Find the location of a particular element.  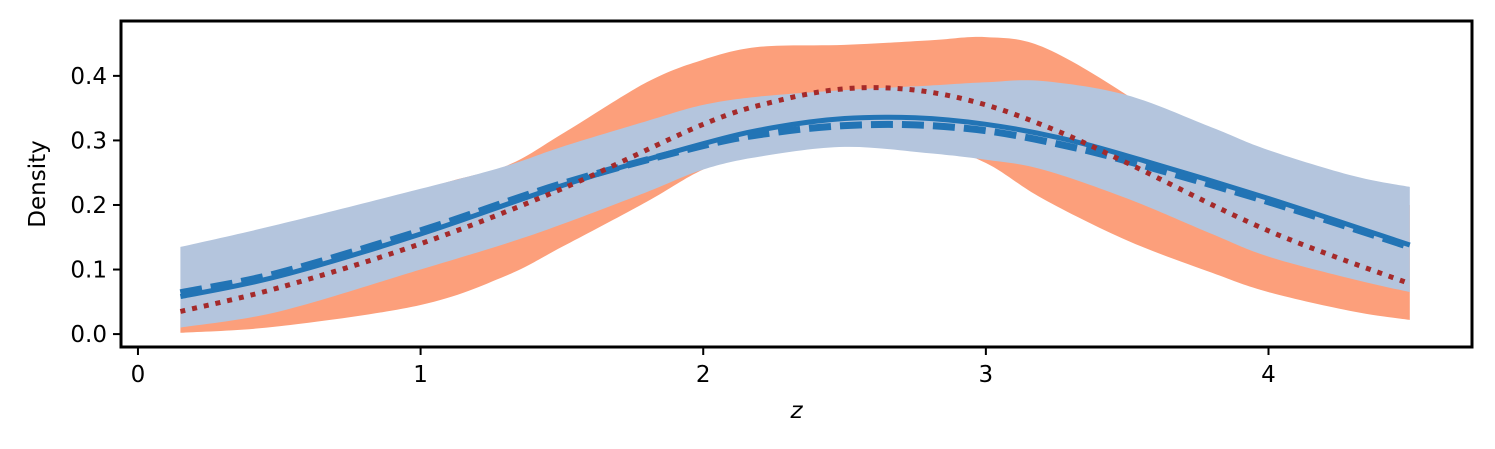

y-tick-label: 0.1 is located at coordinates (88, 271).